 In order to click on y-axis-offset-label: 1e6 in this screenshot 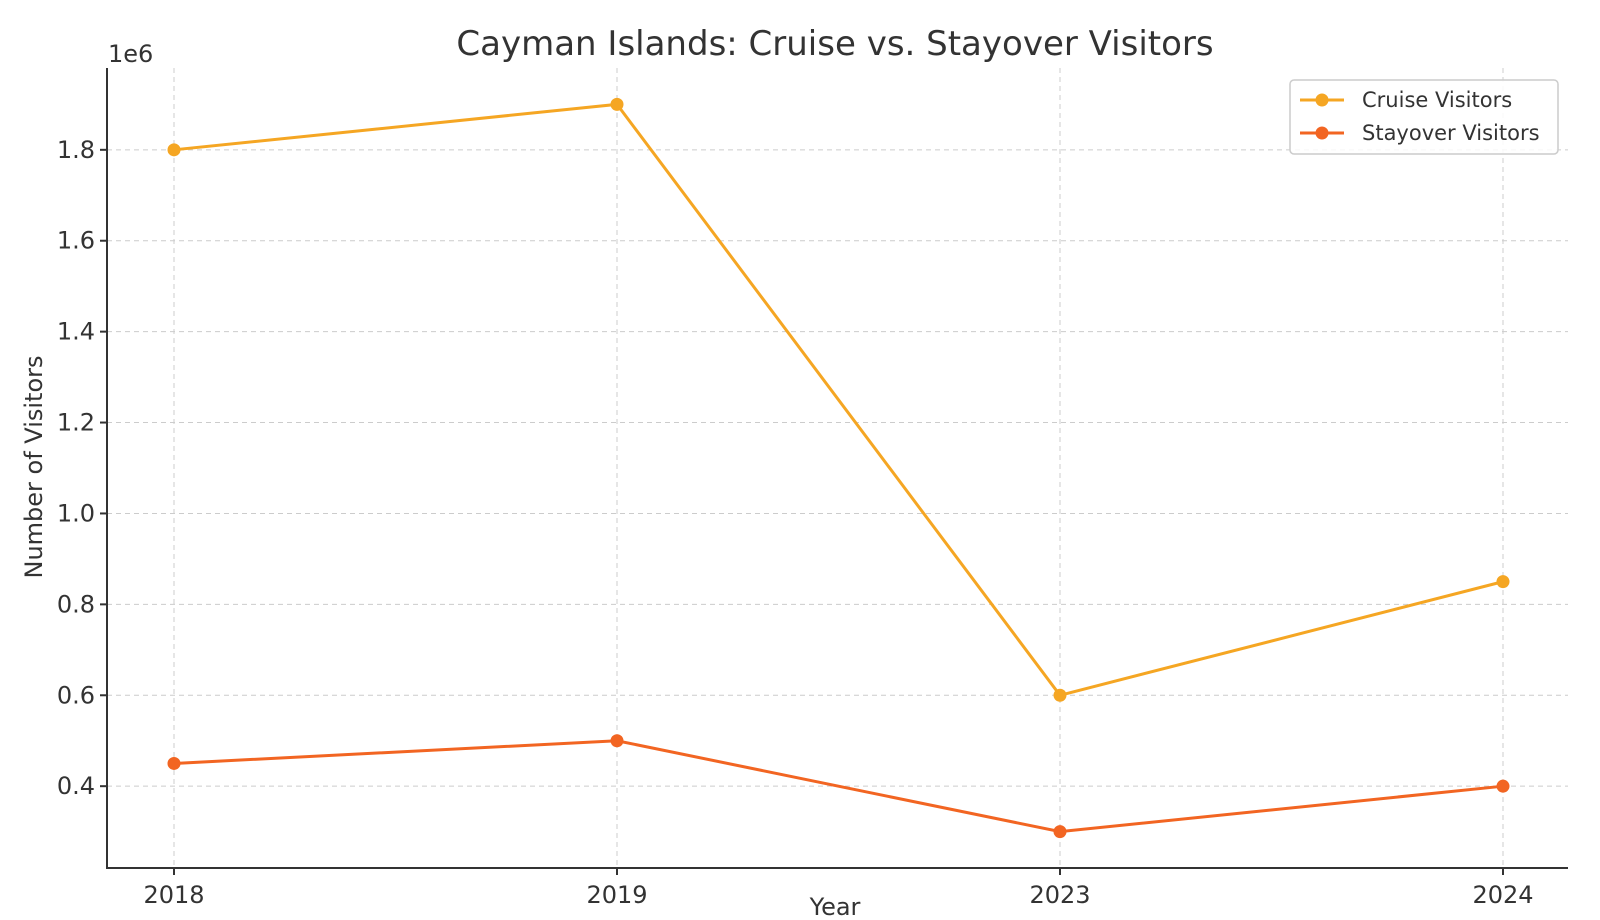, I will do `click(130, 54)`.